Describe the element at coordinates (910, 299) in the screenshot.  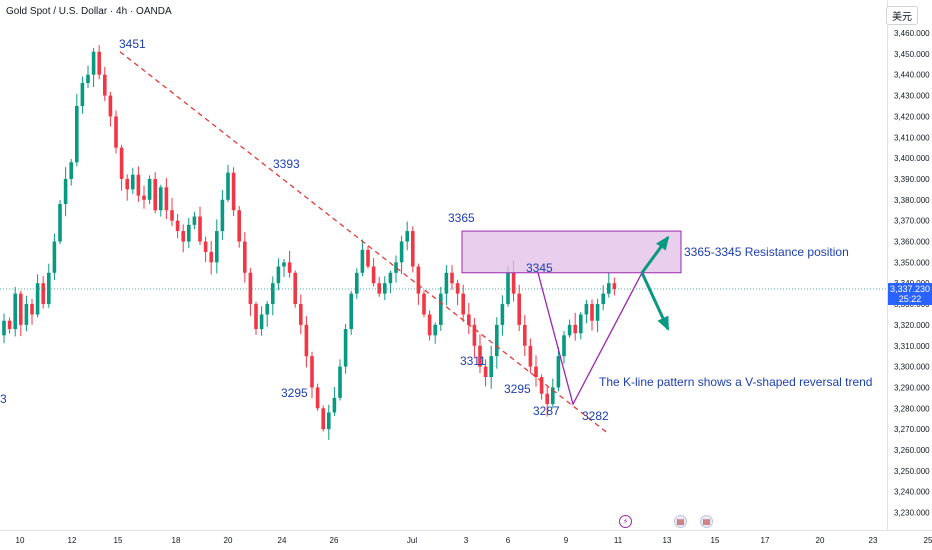
I see `bar-countdown: 25:22` at that location.